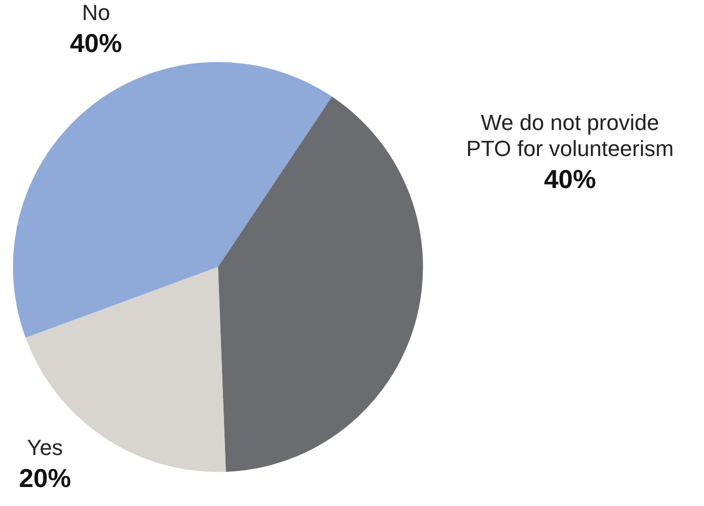  I want to click on data-label: 20%, so click(45, 478).